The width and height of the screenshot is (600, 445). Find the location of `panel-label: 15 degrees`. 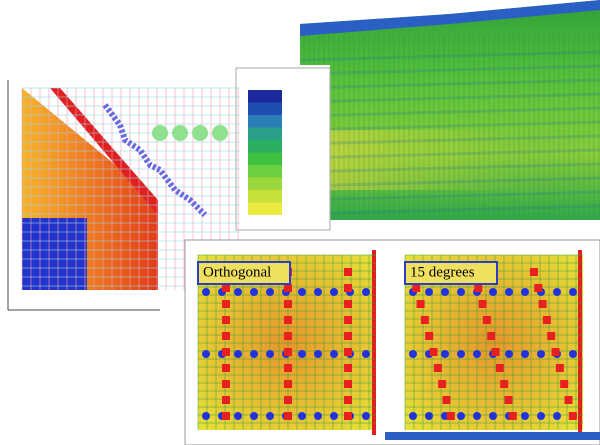

panel-label: 15 degrees is located at coordinates (442, 272).